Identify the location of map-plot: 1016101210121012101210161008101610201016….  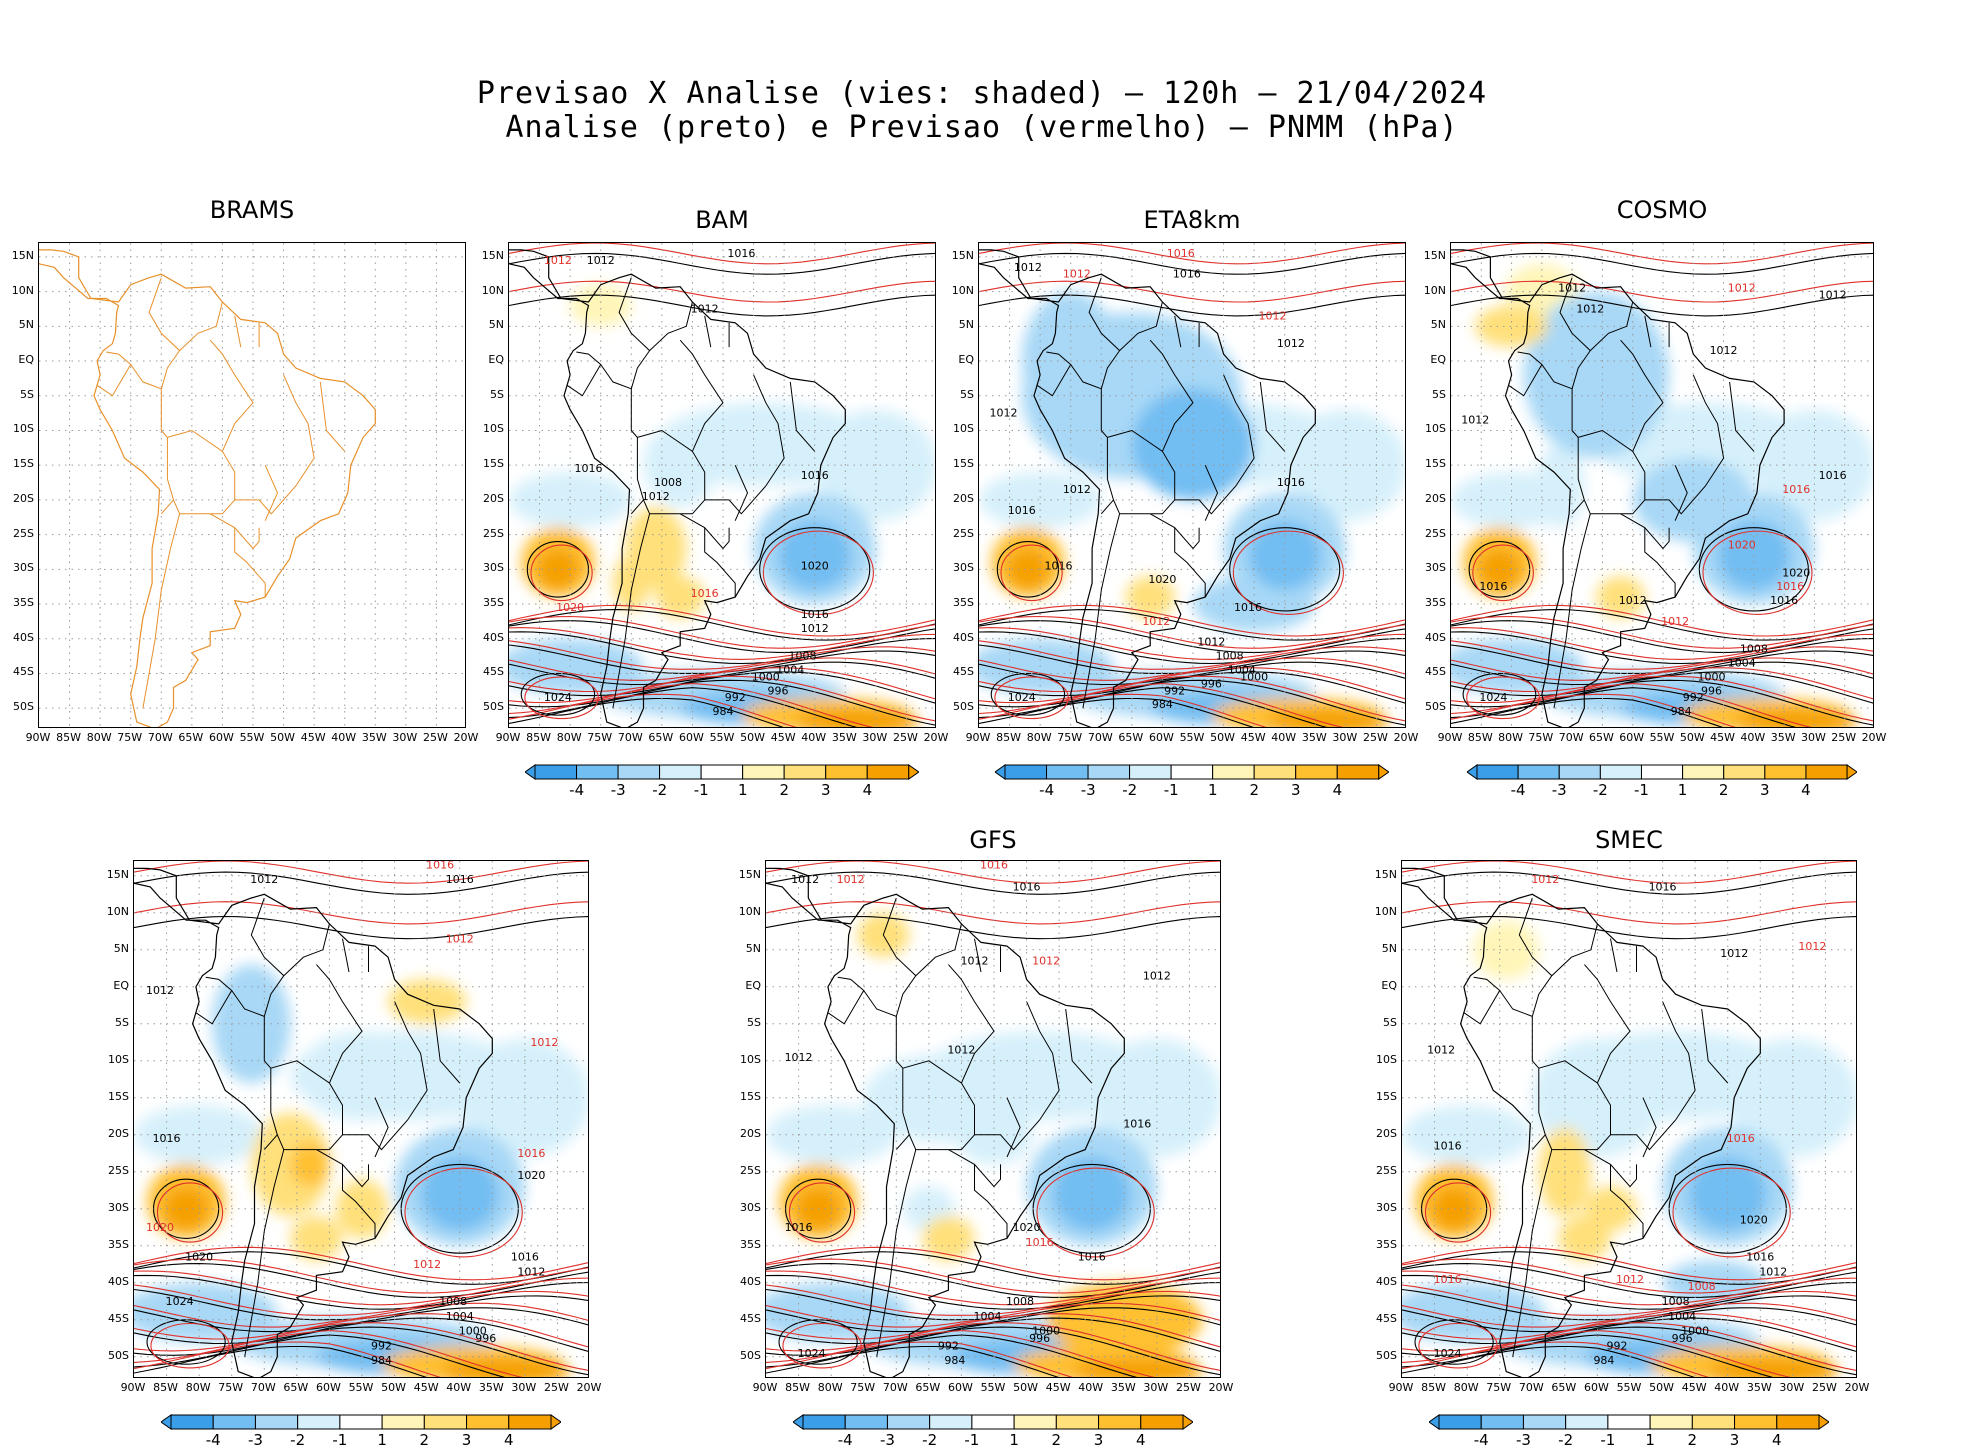
(722, 485).